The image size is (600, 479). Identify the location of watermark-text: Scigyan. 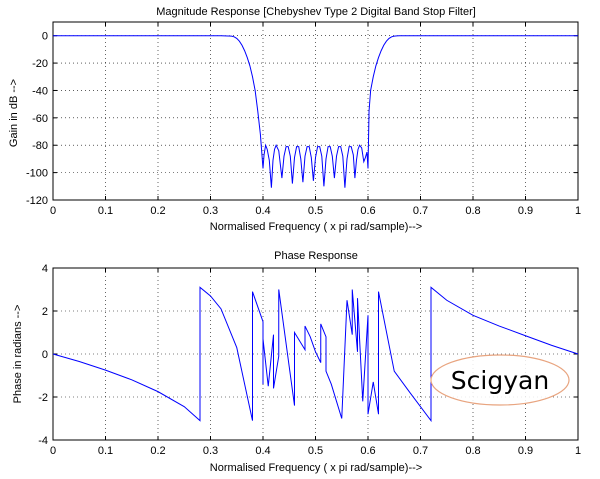
(500, 380).